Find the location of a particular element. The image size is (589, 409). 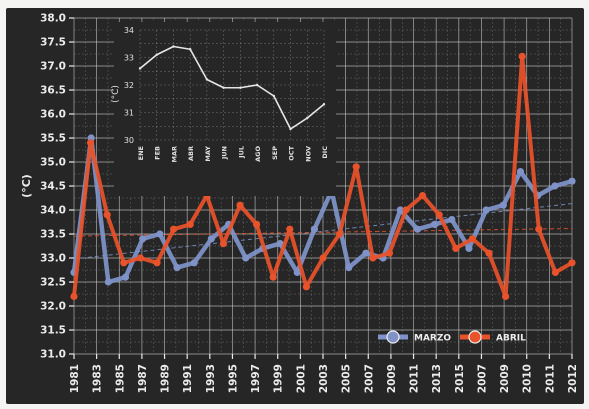

y-tick-label: 37.0 is located at coordinates (53, 67).